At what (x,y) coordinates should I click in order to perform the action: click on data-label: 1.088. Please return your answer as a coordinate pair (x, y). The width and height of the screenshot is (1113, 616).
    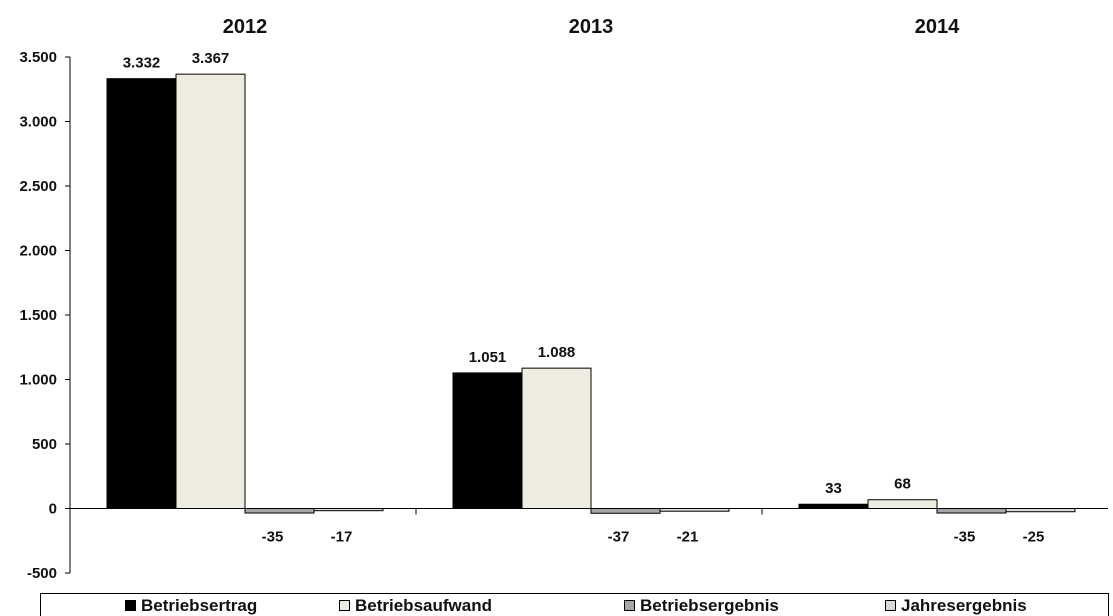
    Looking at the image, I should click on (557, 352).